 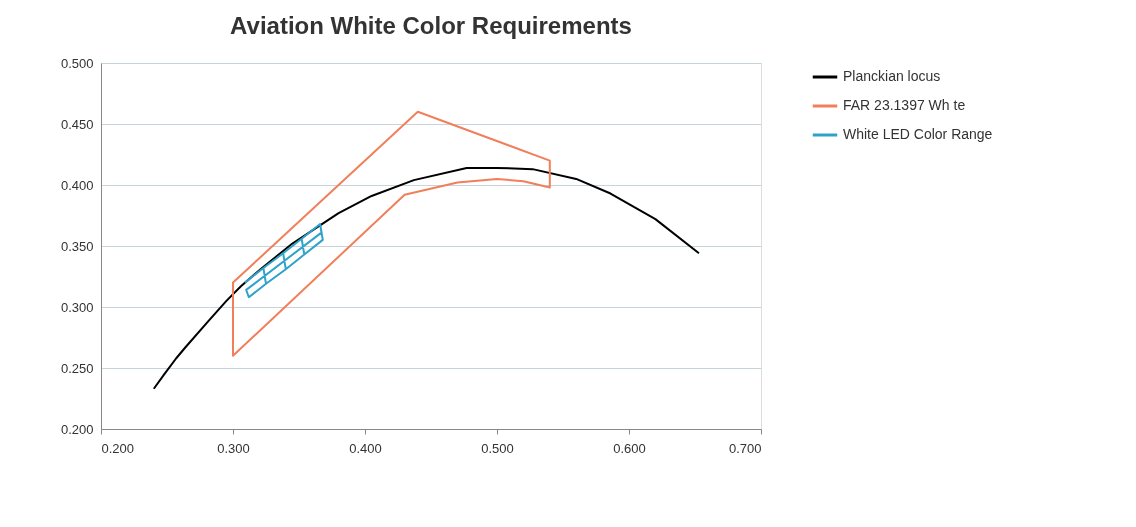 I want to click on legend-label: Planckian locus, so click(x=892, y=76).